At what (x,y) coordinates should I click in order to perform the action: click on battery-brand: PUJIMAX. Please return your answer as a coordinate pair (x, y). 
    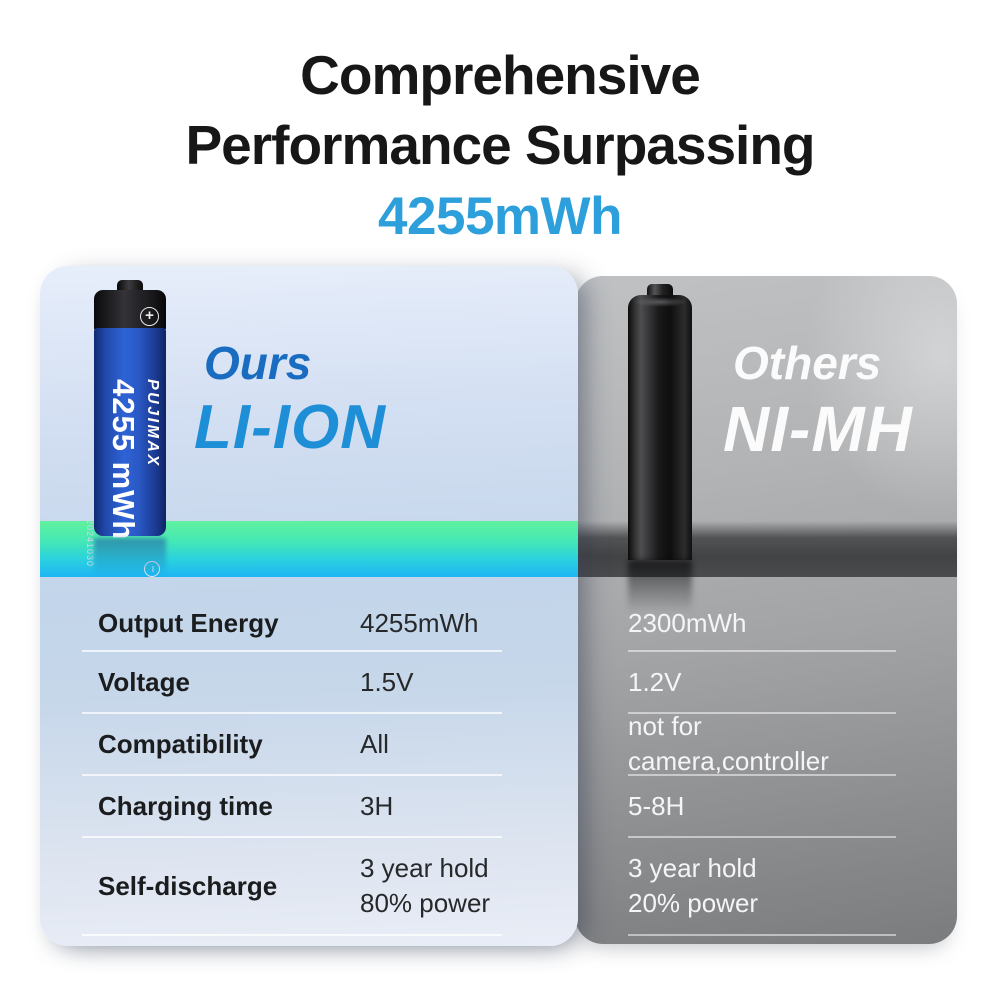
    Looking at the image, I should click on (152, 423).